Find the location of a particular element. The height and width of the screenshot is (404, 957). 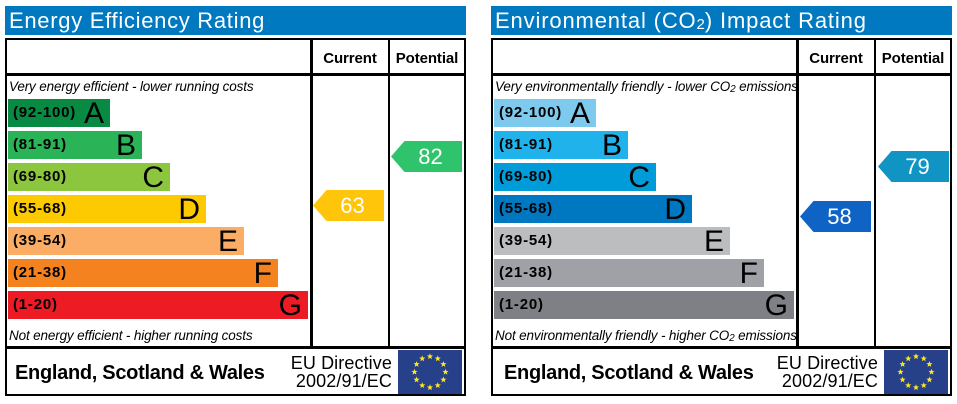

svg-text: 79 is located at coordinates (917, 166).